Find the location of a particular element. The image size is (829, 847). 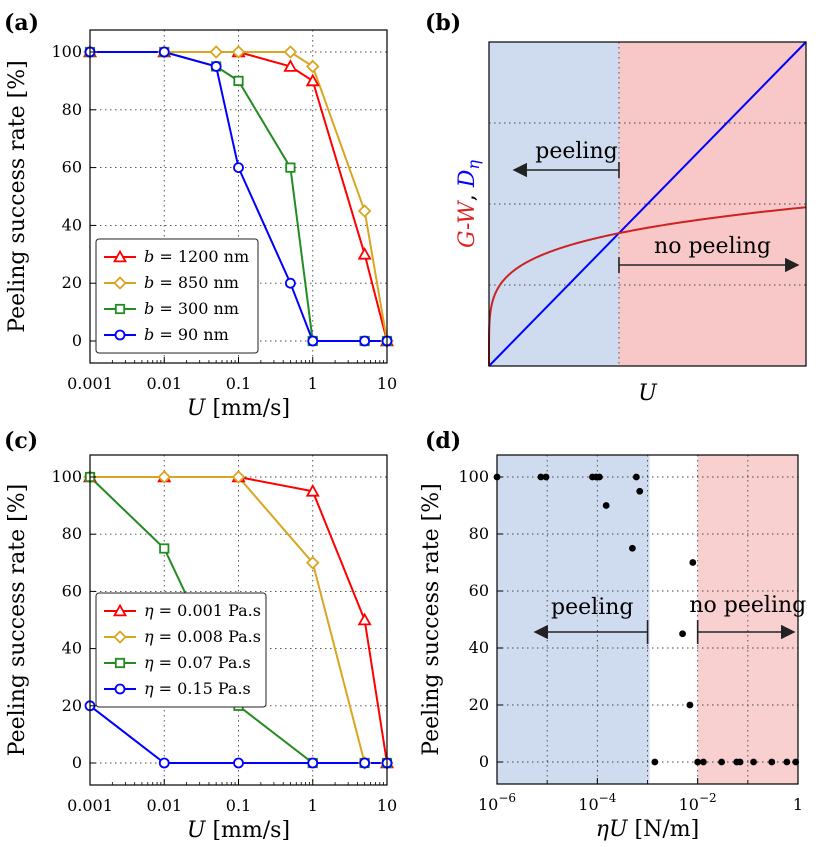

panel-b-axes-frame is located at coordinates (647, 204).